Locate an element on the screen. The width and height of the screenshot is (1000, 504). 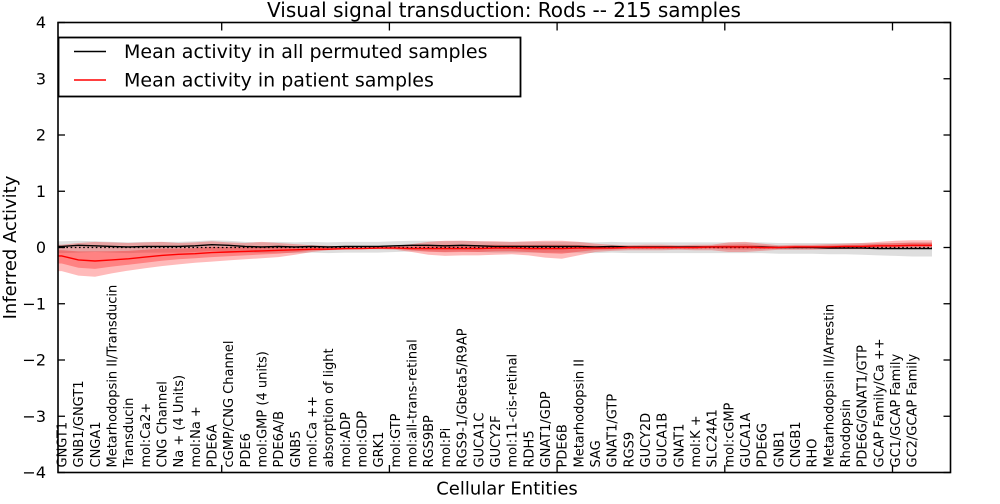
x-tick-label: GNAT1 is located at coordinates (679, 446).